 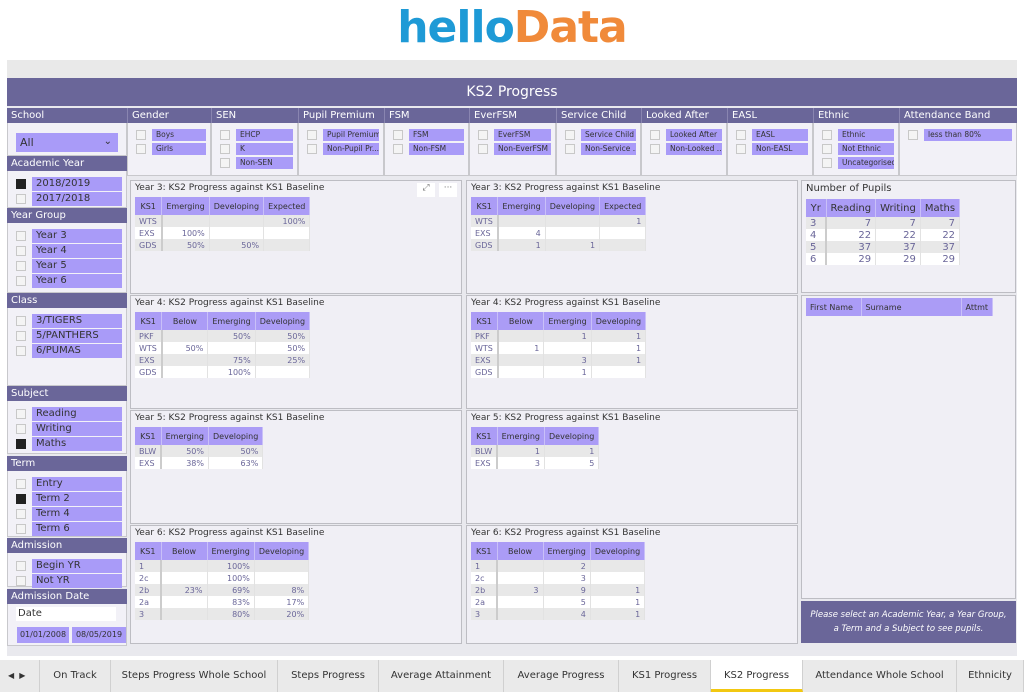 What do you see at coordinates (67, 184) in the screenshot?
I see `slicer-item: 2018/2019` at bounding box center [67, 184].